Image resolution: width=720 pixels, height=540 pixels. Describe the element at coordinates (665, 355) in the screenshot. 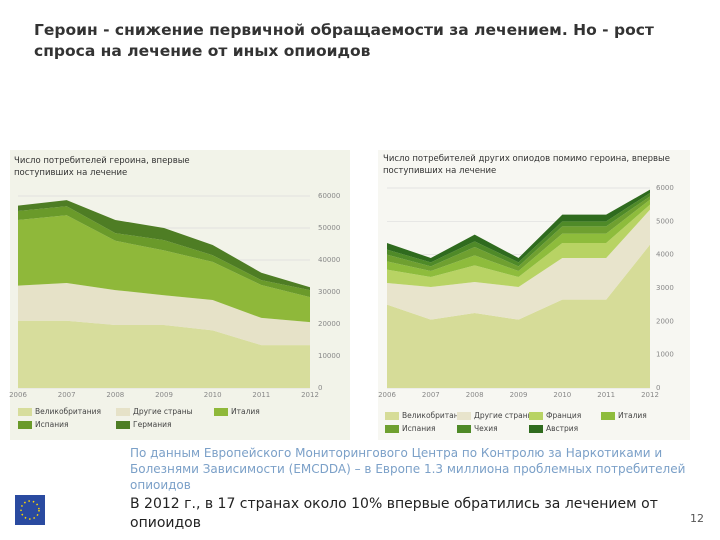

I see `y-tick-label: 1000` at that location.